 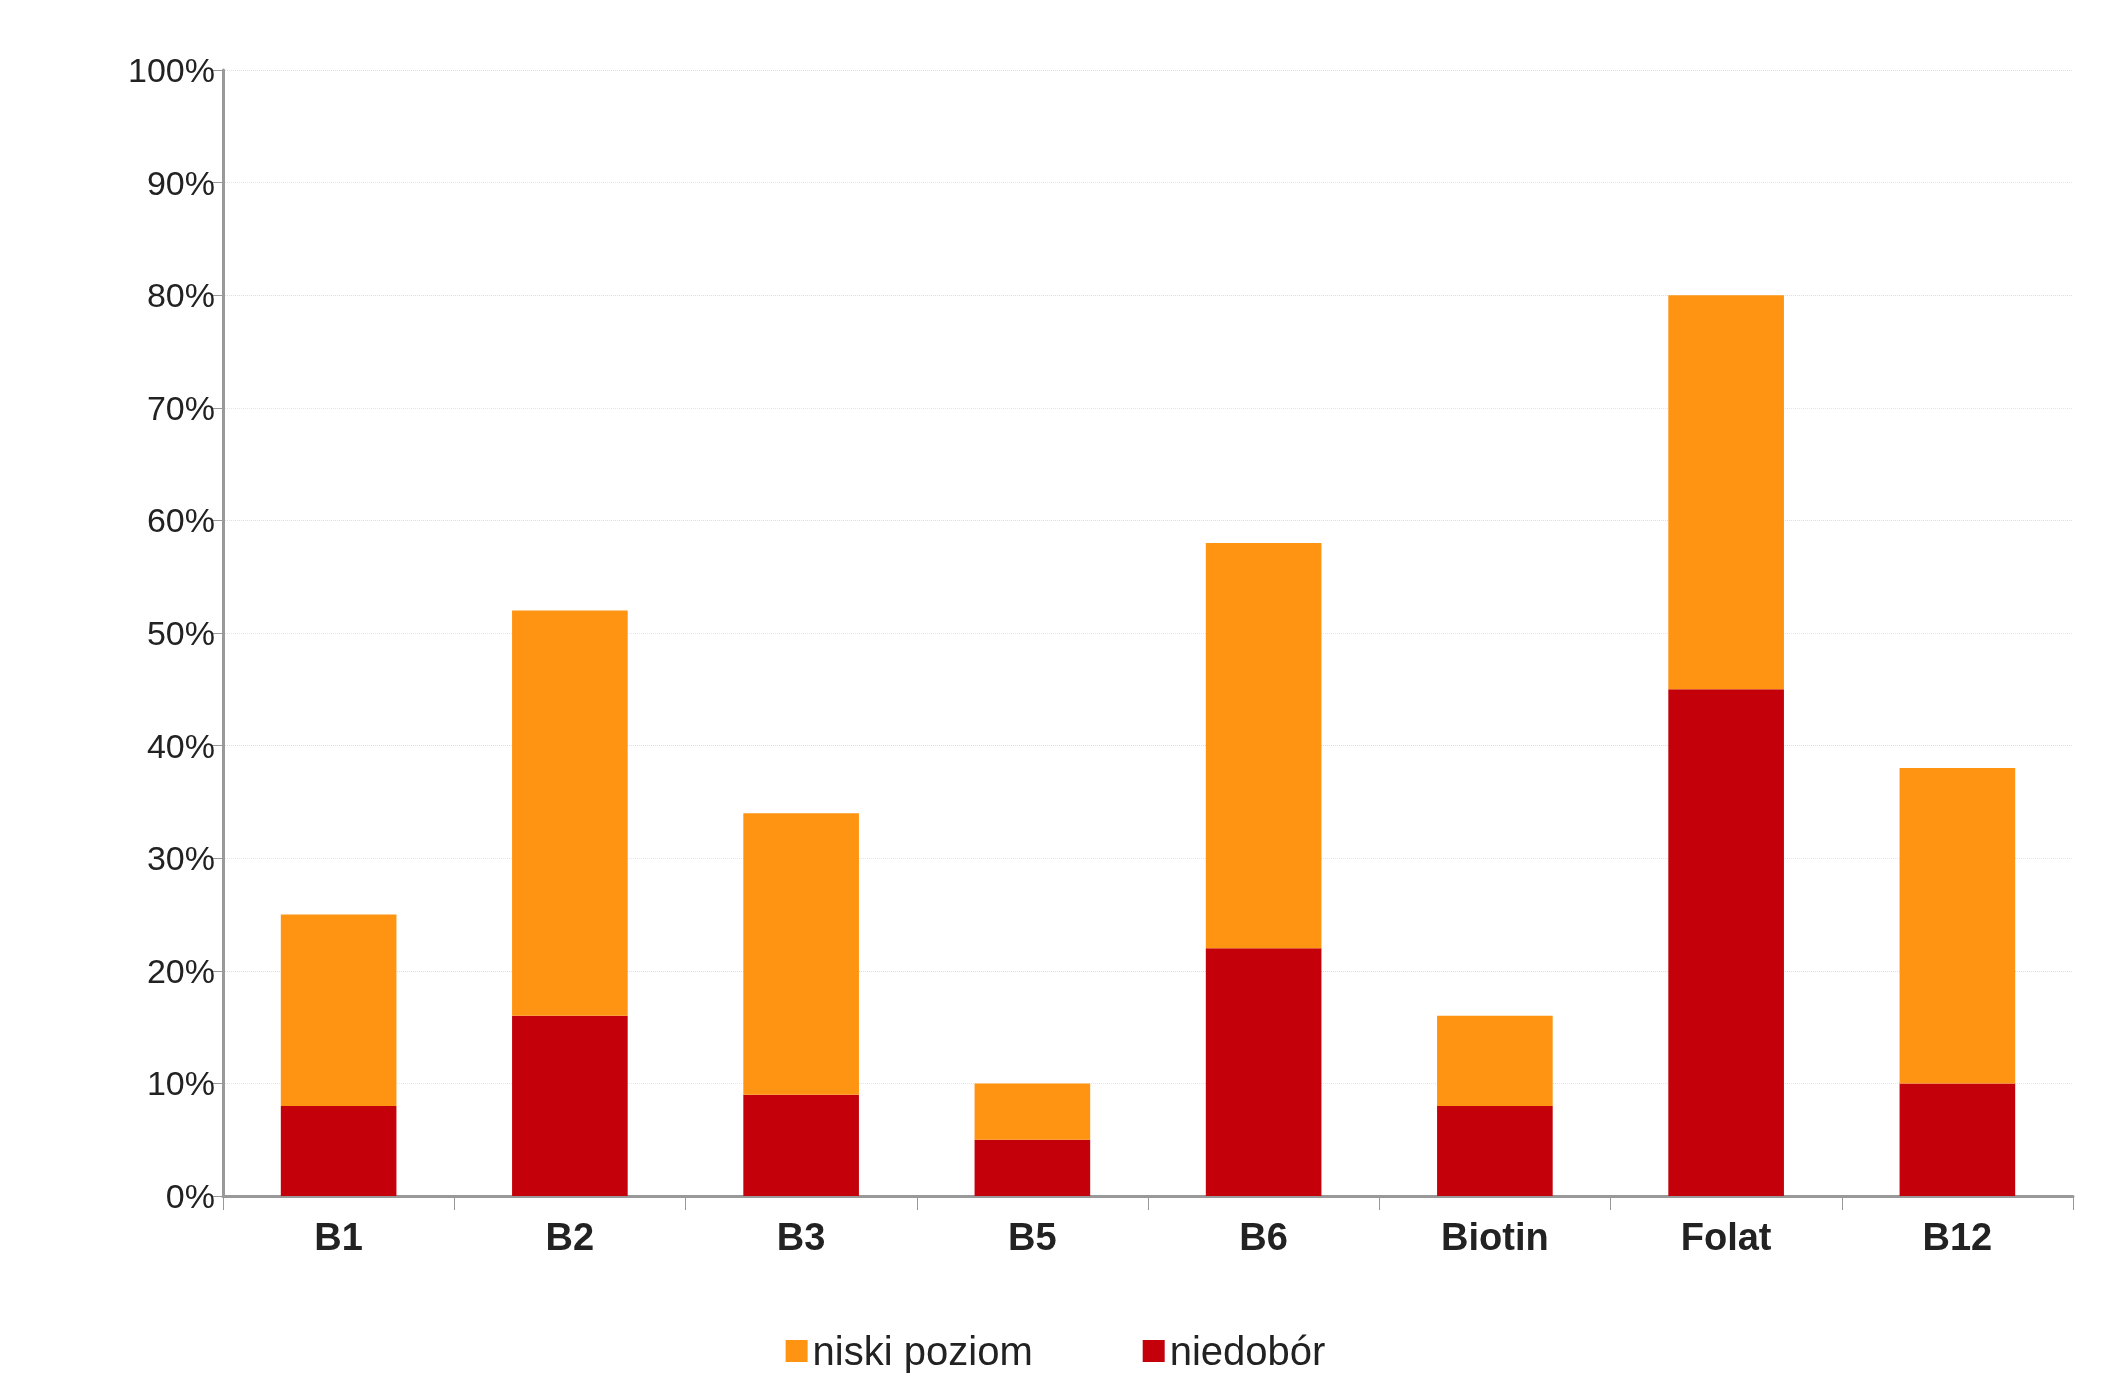 What do you see at coordinates (338, 1237) in the screenshot?
I see `x-tick-label: B1` at bounding box center [338, 1237].